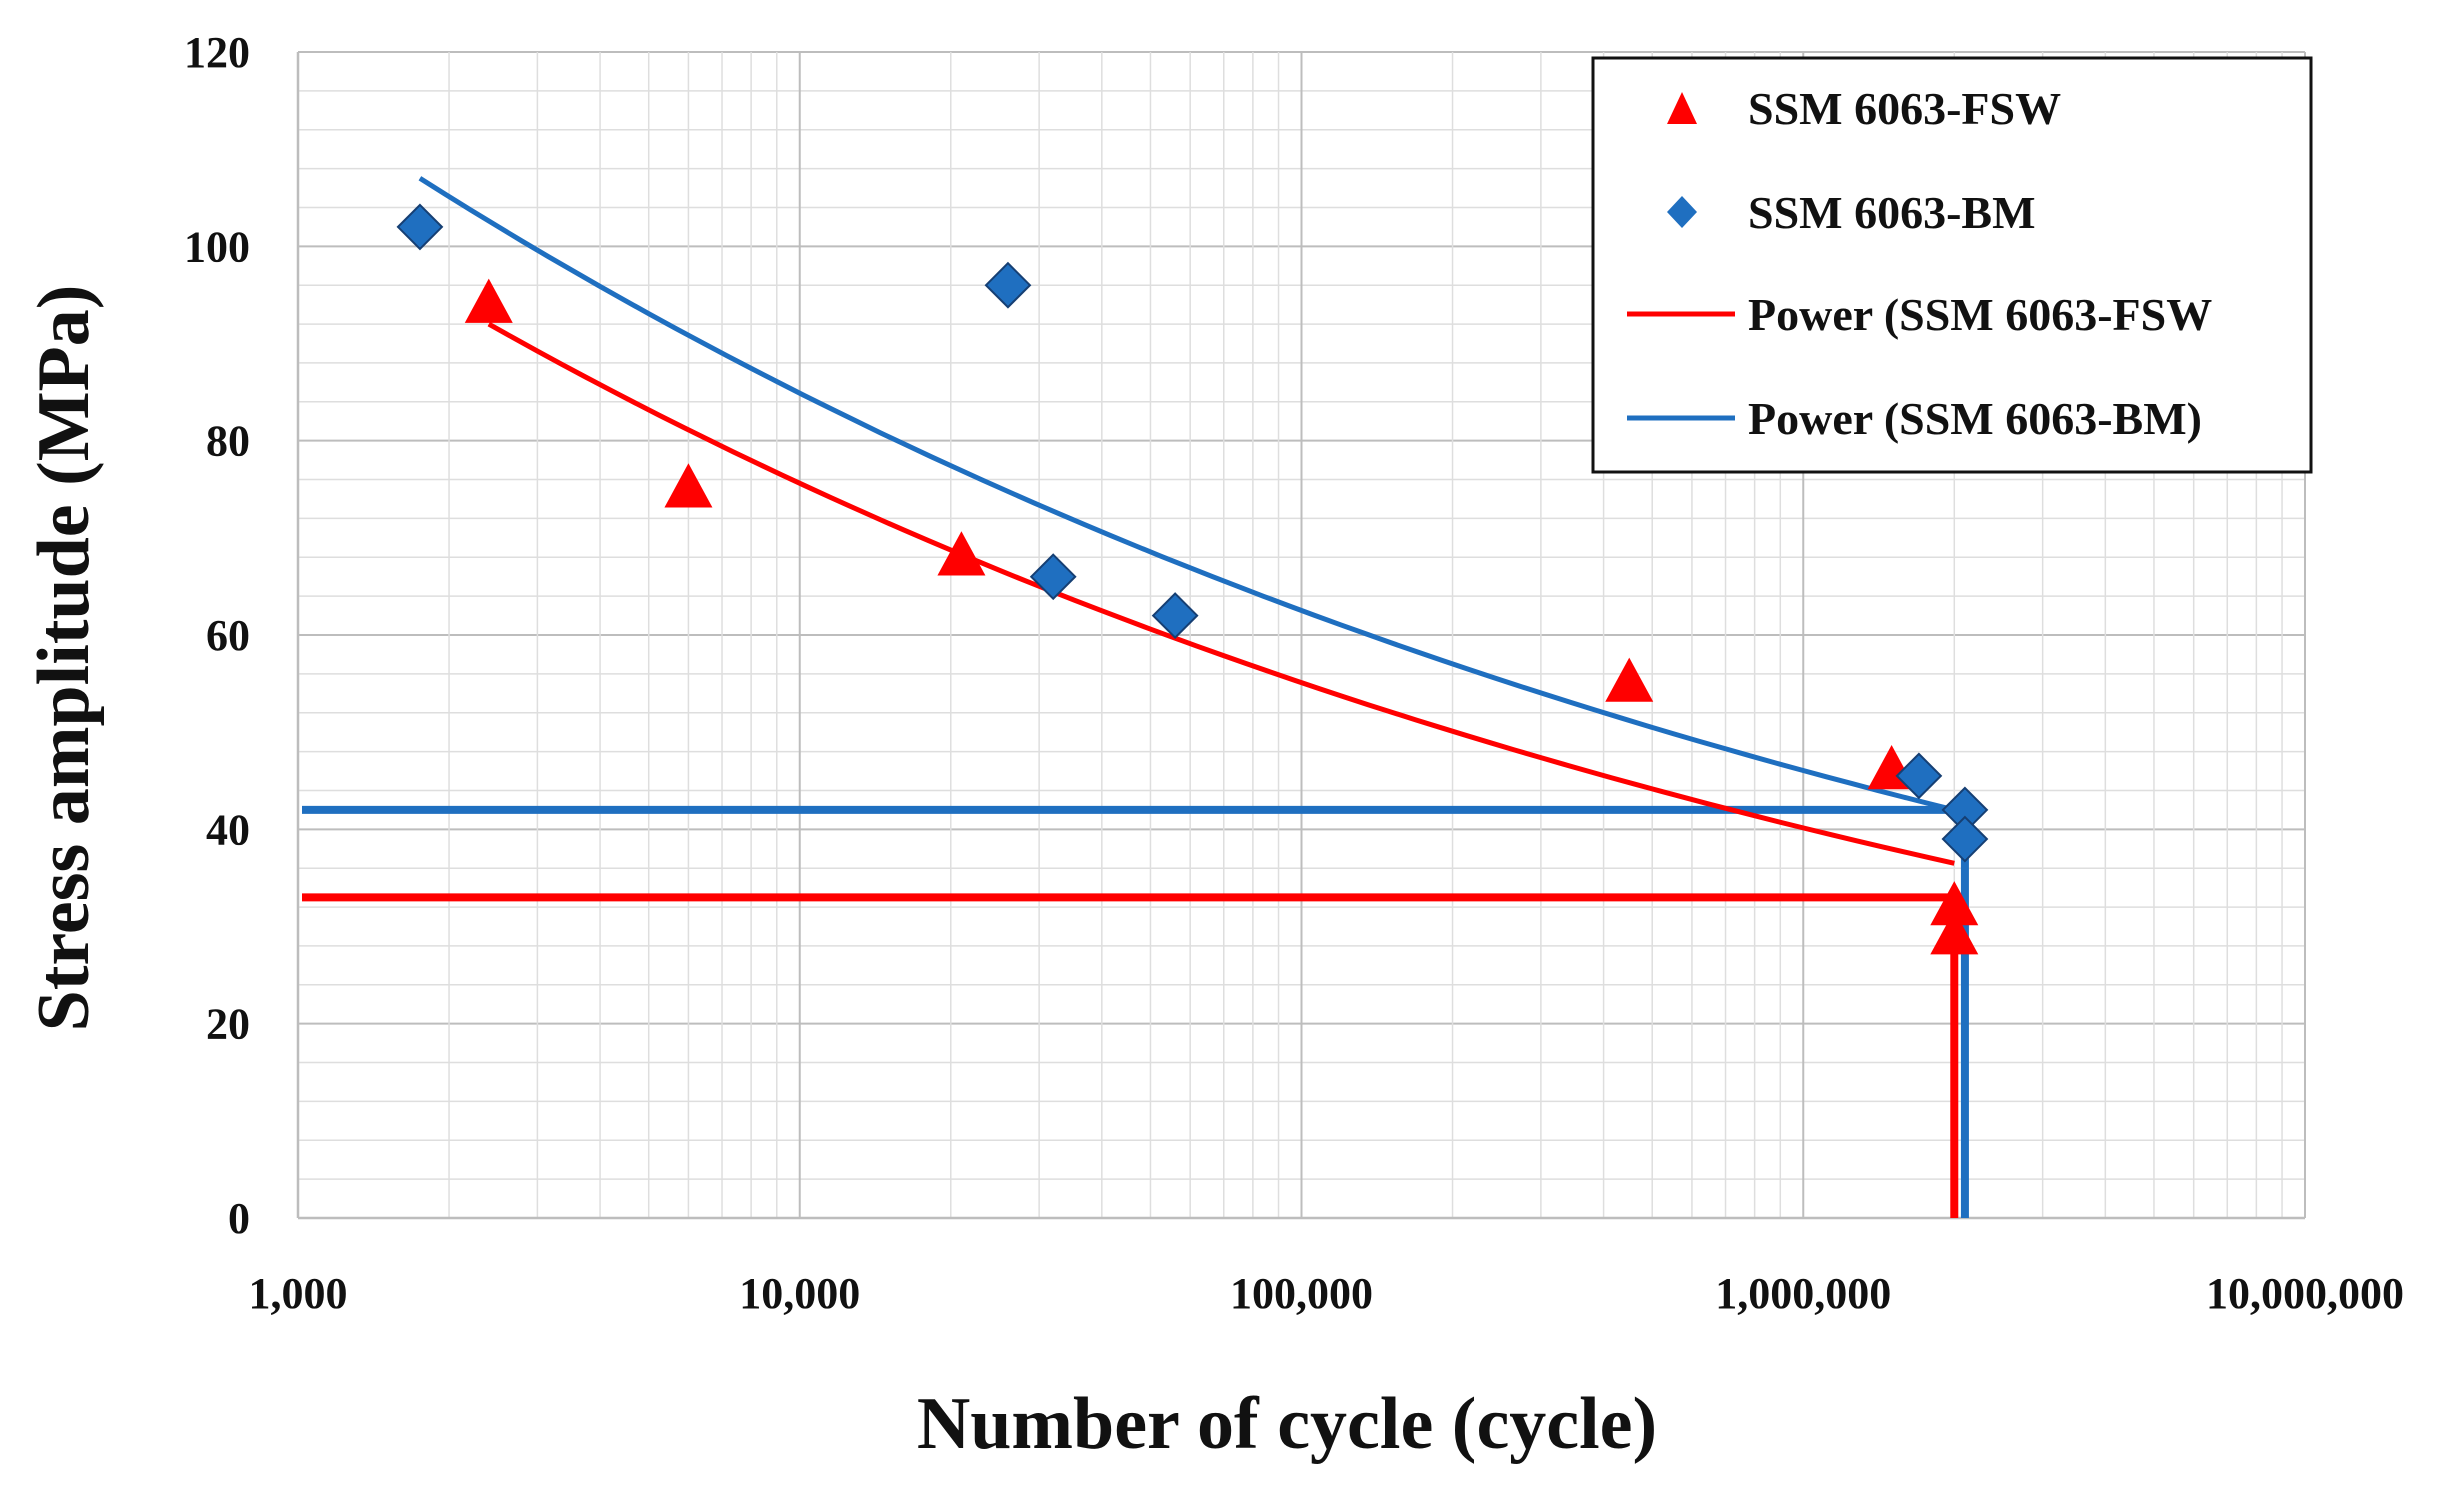 This screenshot has height=1495, width=2437. Describe the element at coordinates (1904, 108) in the screenshot. I see `legend-label-fsw: SSM 6063-FSW` at that location.